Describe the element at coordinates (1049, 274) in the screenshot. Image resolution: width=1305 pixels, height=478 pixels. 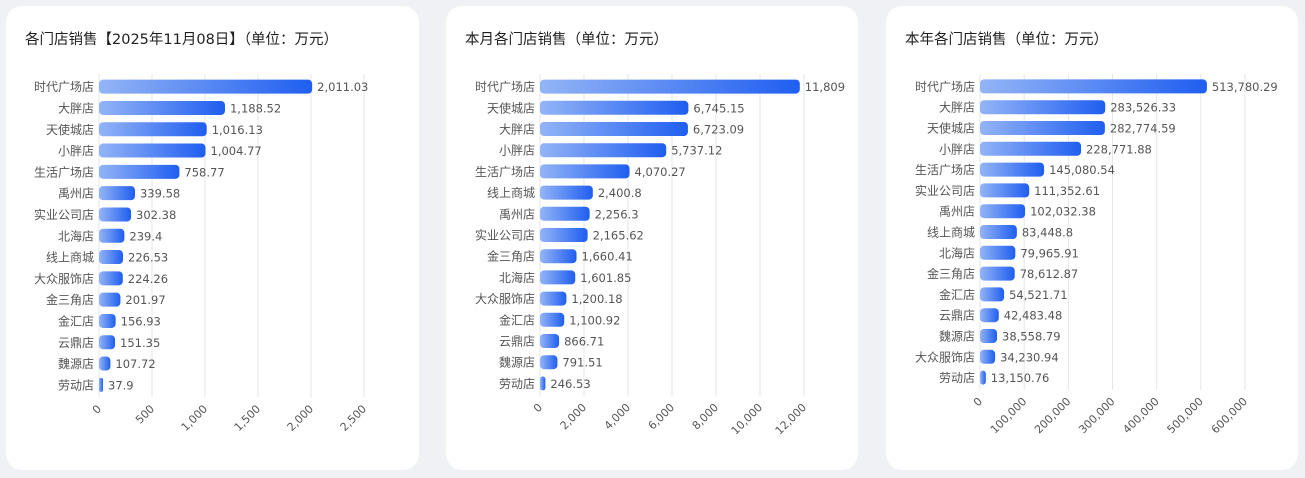
I see `value-label: 78,612.87` at that location.